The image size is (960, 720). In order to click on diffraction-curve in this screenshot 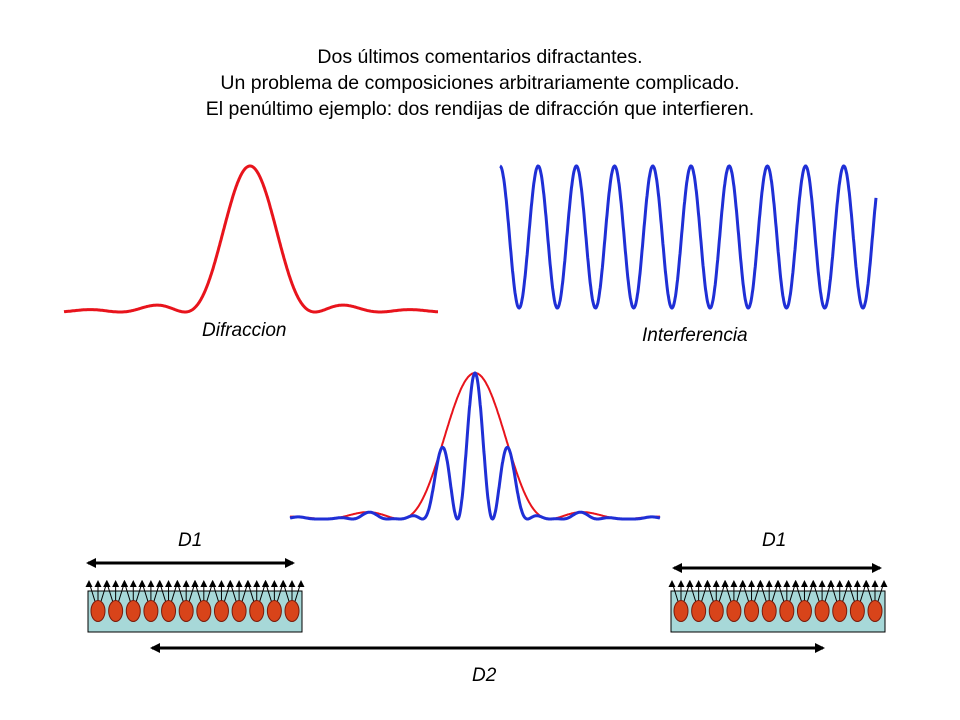, I will do `click(250, 239)`.